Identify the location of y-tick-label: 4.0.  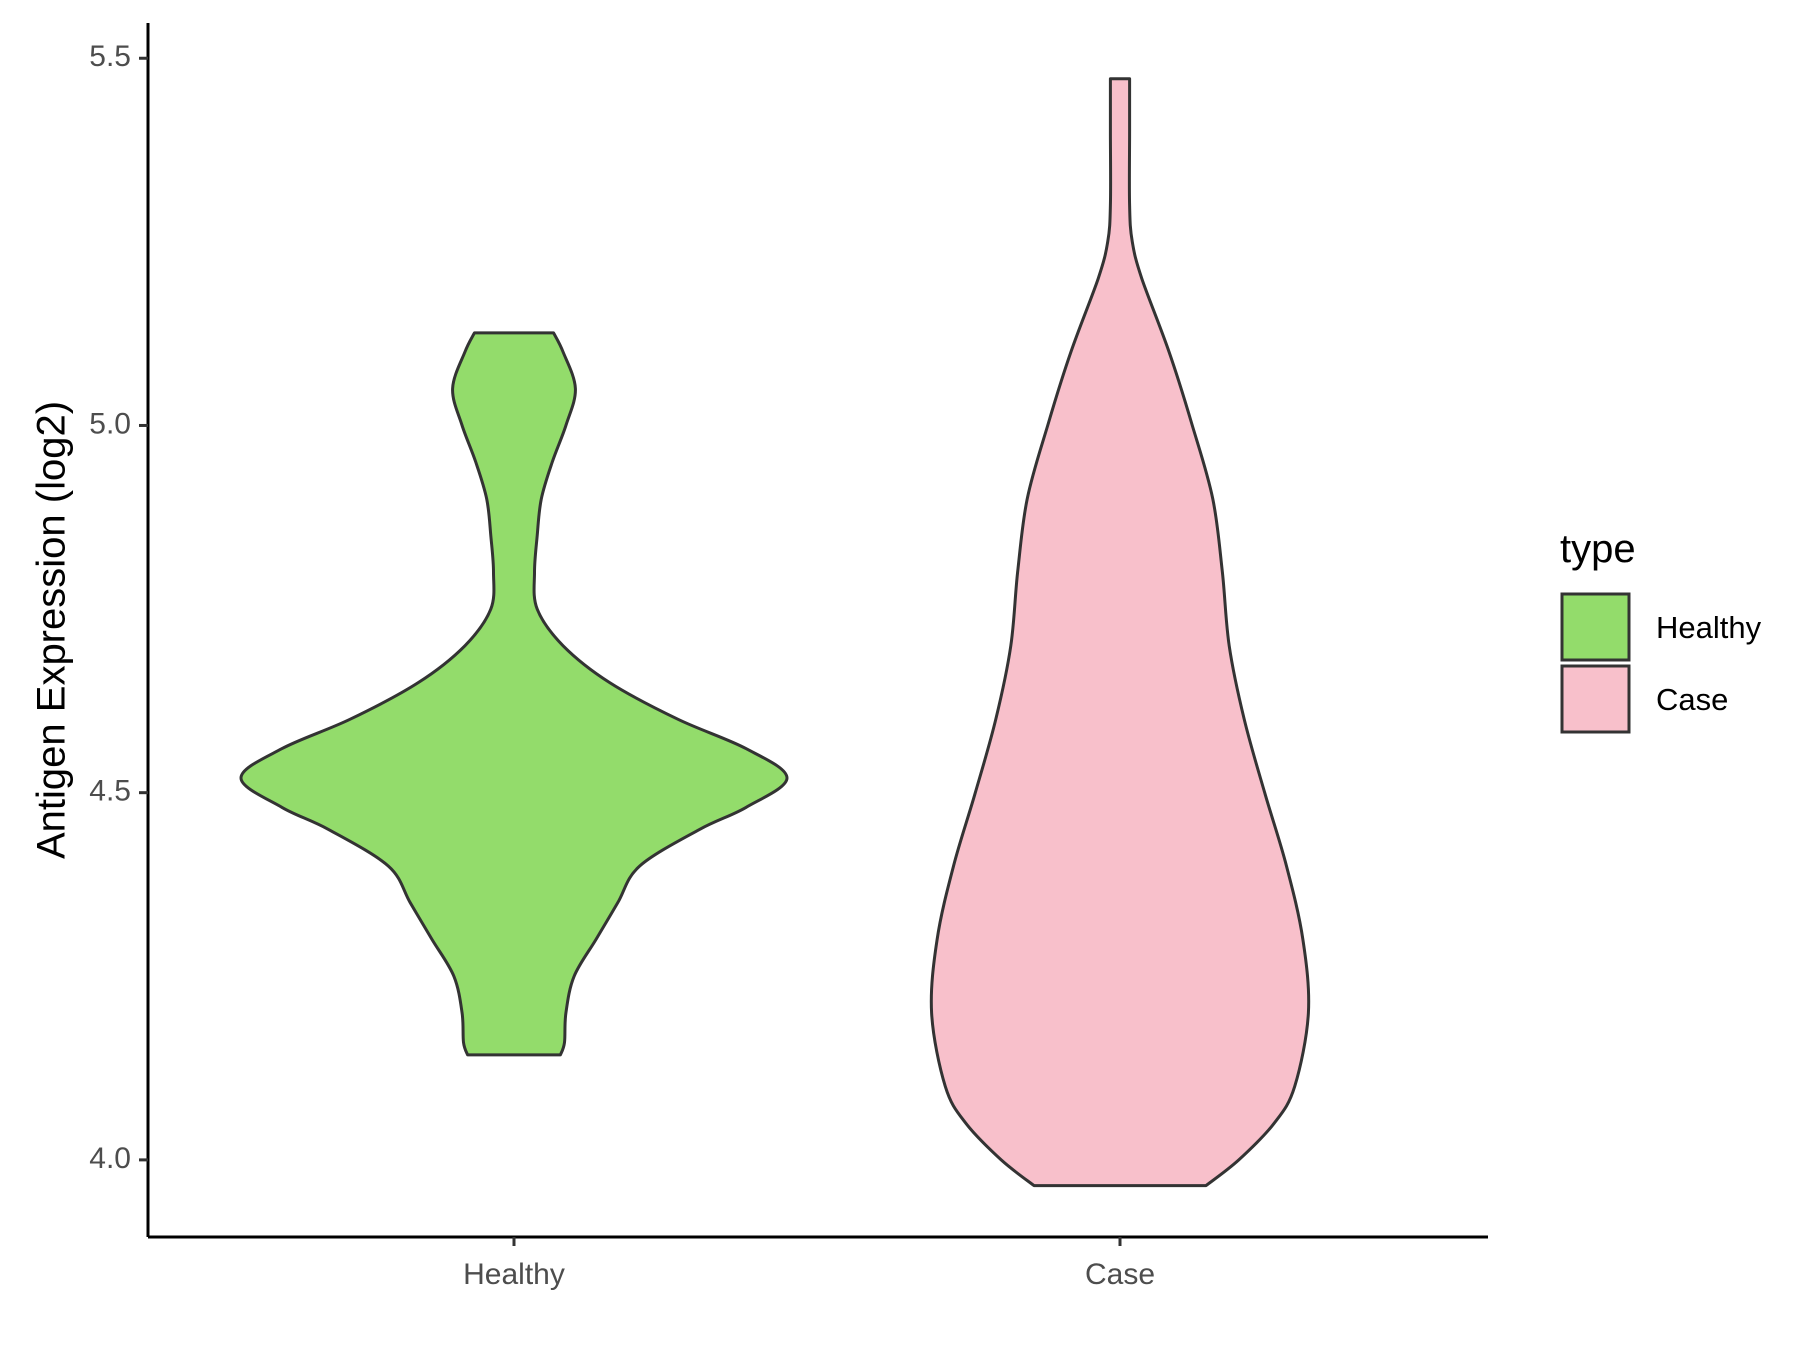
(110, 1158).